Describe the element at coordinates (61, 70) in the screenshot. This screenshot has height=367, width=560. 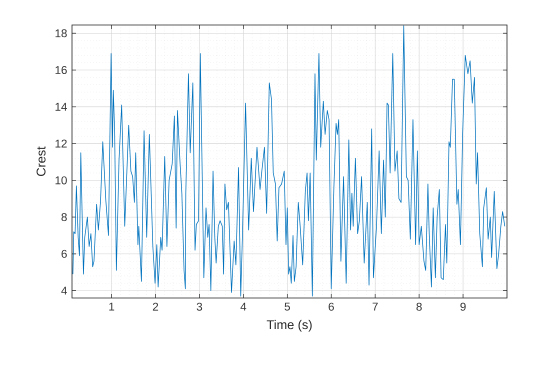
I see `y-tick-label: 16` at that location.